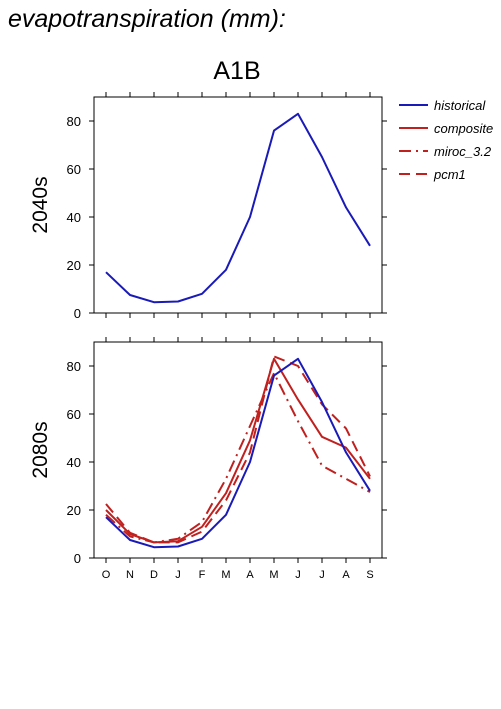  What do you see at coordinates (463, 151) in the screenshot?
I see `legend-label: miroc_3.2` at bounding box center [463, 151].